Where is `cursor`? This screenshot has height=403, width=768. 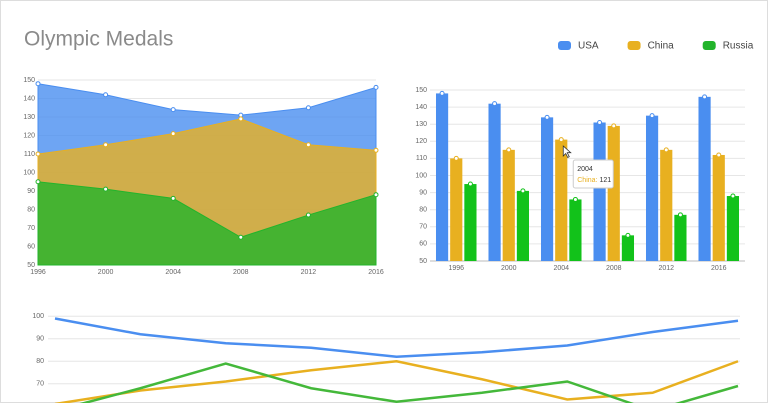 cursor is located at coordinates (567, 152).